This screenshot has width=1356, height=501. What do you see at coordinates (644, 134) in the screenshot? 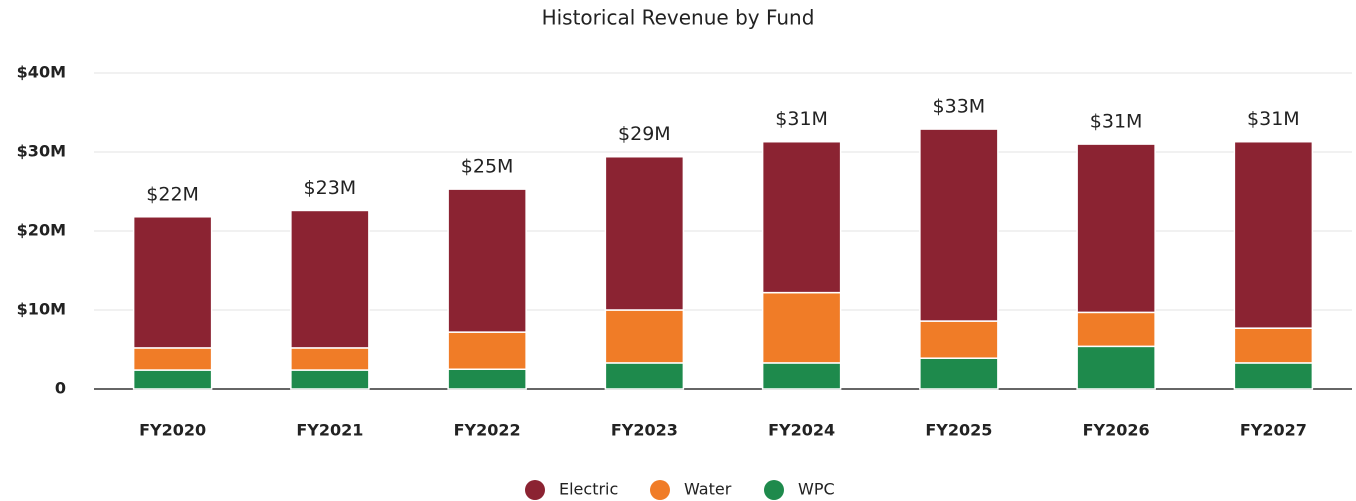
I see `total-label: $29M` at bounding box center [644, 134].